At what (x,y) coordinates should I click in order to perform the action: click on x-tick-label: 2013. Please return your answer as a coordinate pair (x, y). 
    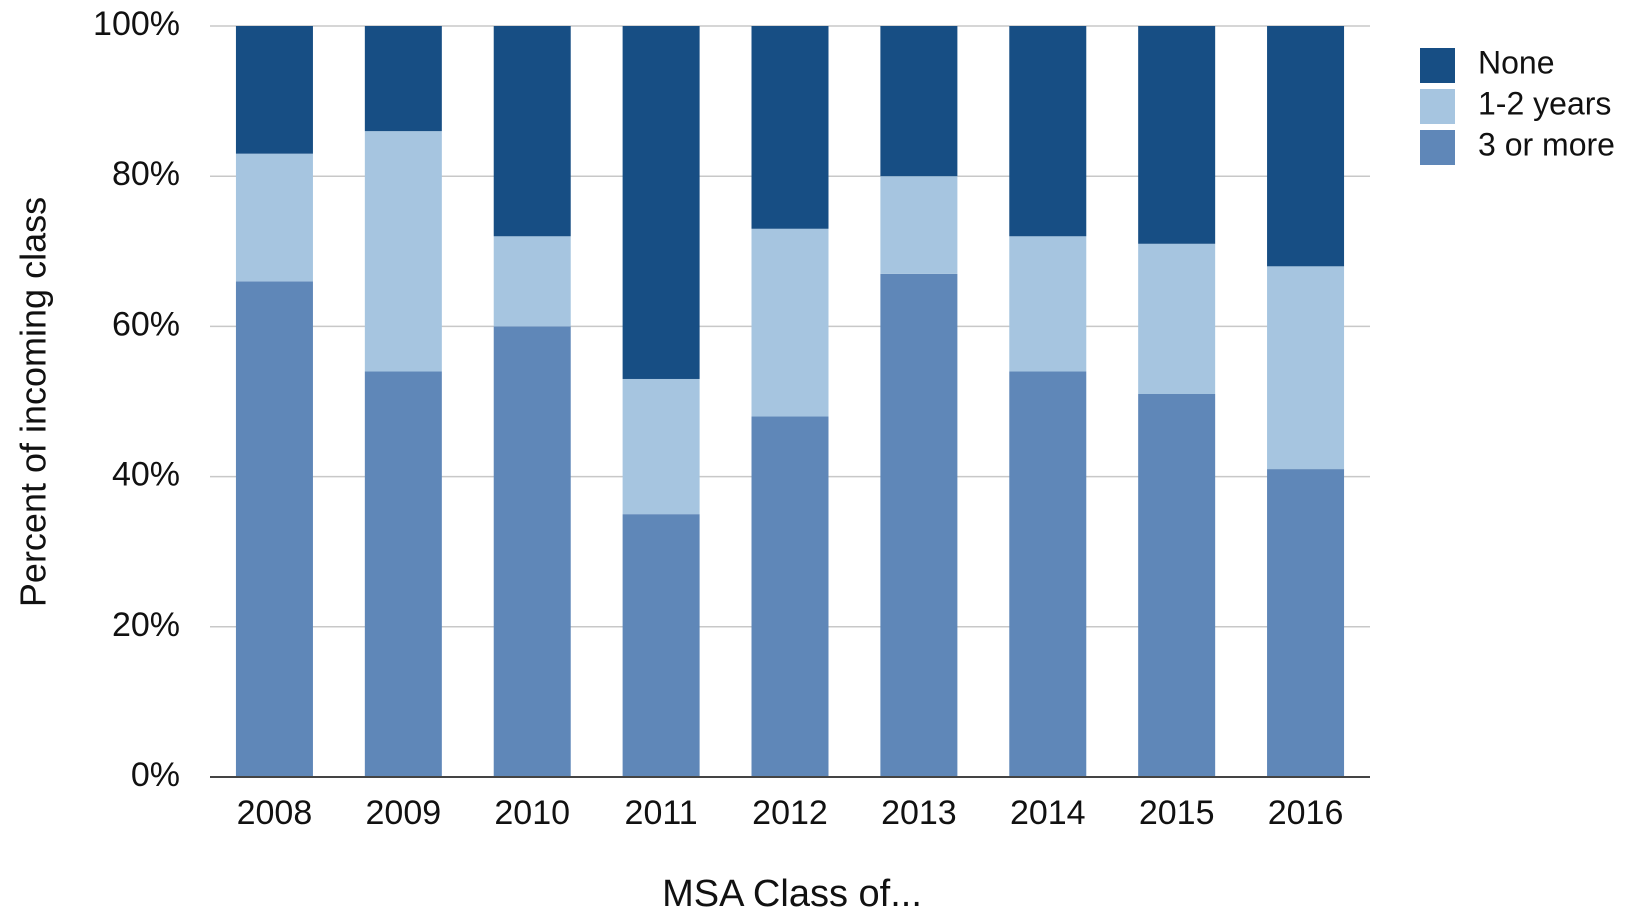
    Looking at the image, I should click on (919, 813).